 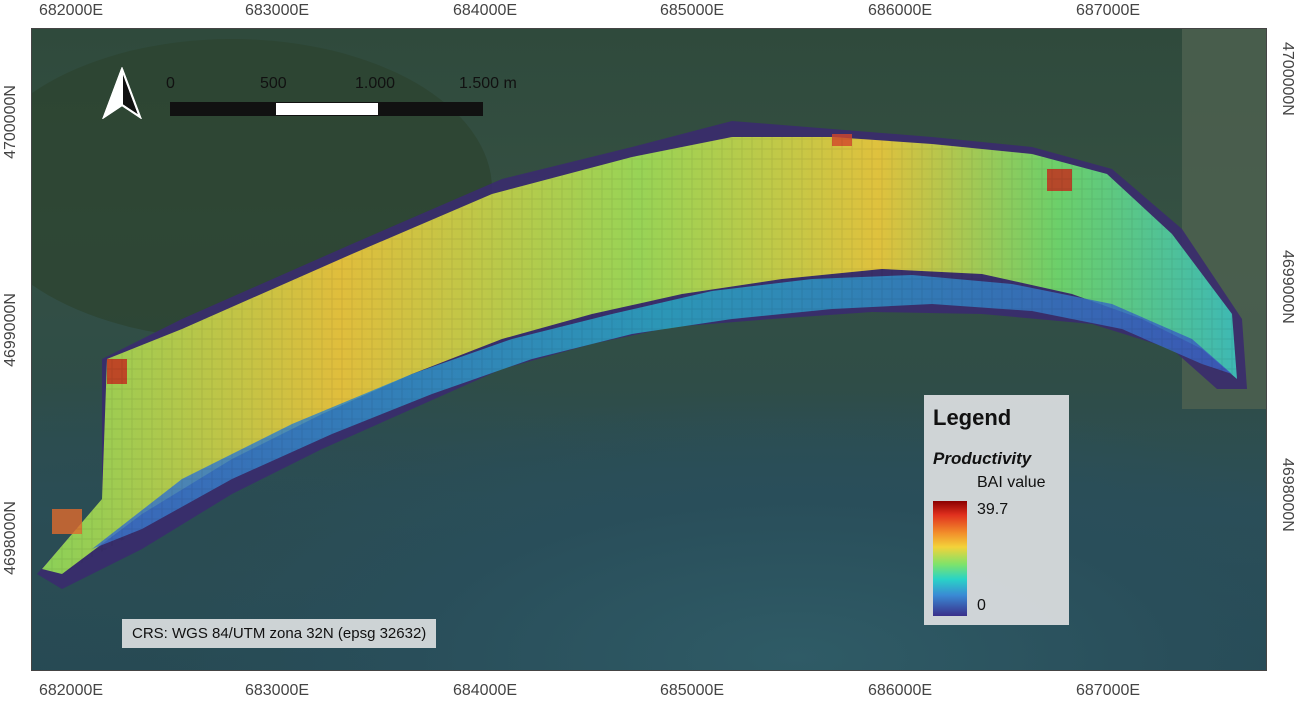 What do you see at coordinates (277, 10) in the screenshot?
I see `easting-label-top: 683000E` at bounding box center [277, 10].